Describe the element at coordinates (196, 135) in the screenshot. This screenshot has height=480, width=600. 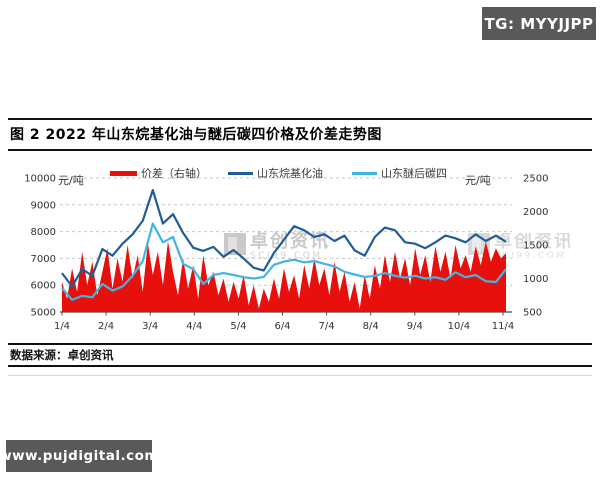
I see `figure-title: 图 2 2022 年山东烷基化油与醚后碳四价格及价差走势图` at that location.